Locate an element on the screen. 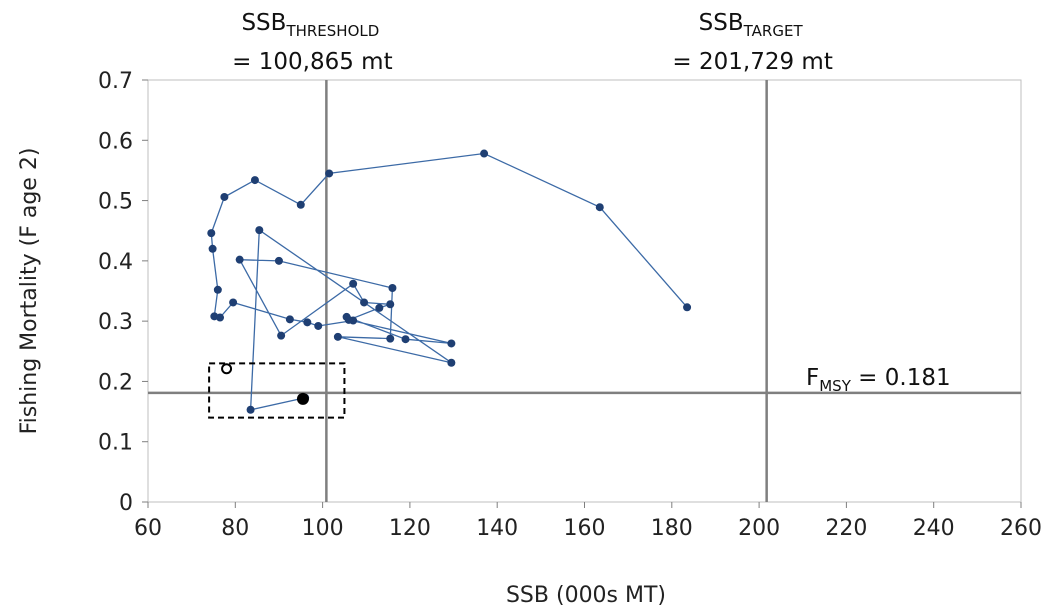  highlight-point-open is located at coordinates (227, 369).